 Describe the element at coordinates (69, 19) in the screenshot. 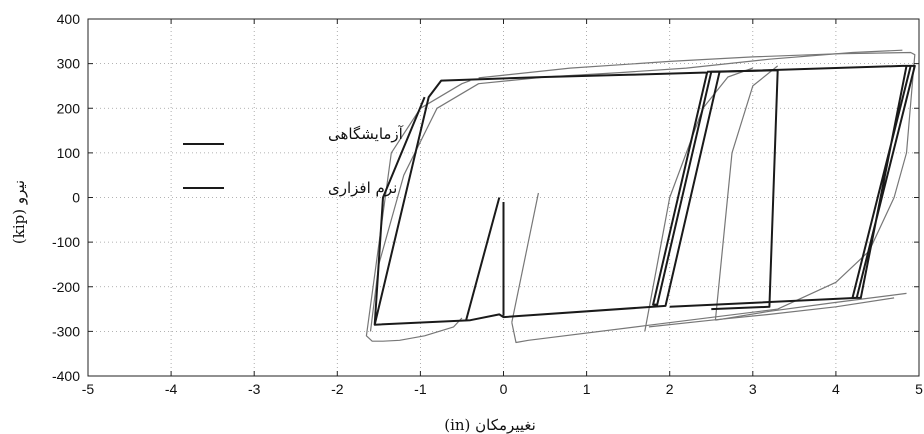

I see `y-tick-label: 400` at that location.